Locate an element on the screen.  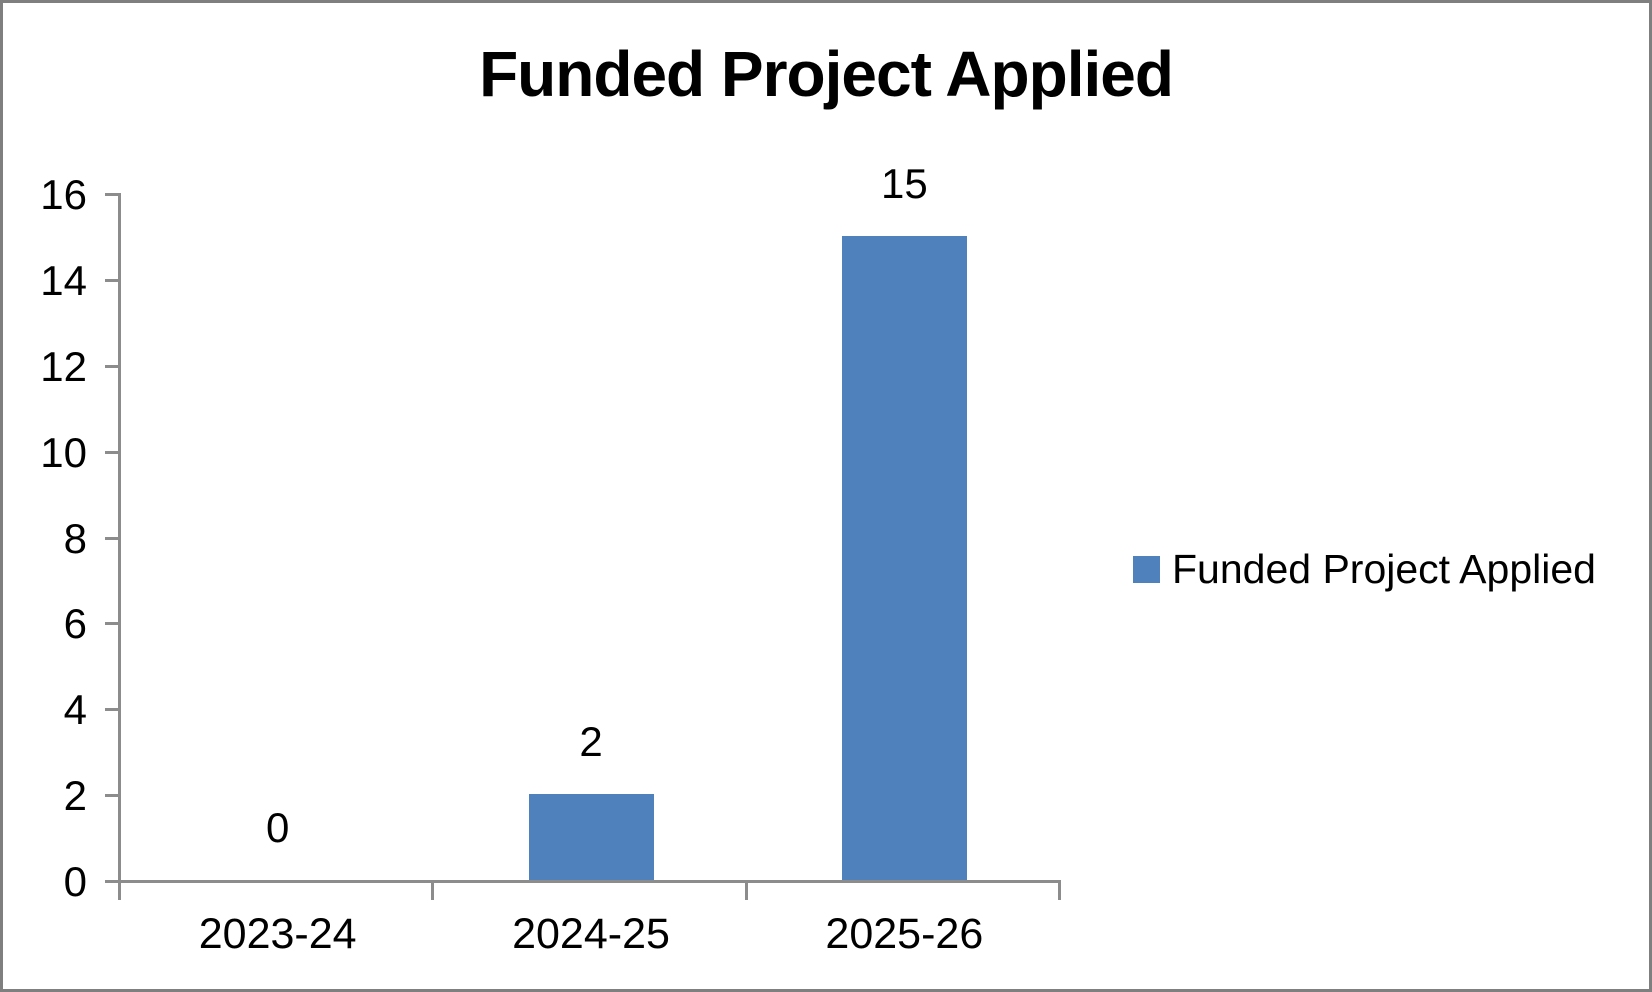
legend: Funded Project Applied is located at coordinates (1364, 569).